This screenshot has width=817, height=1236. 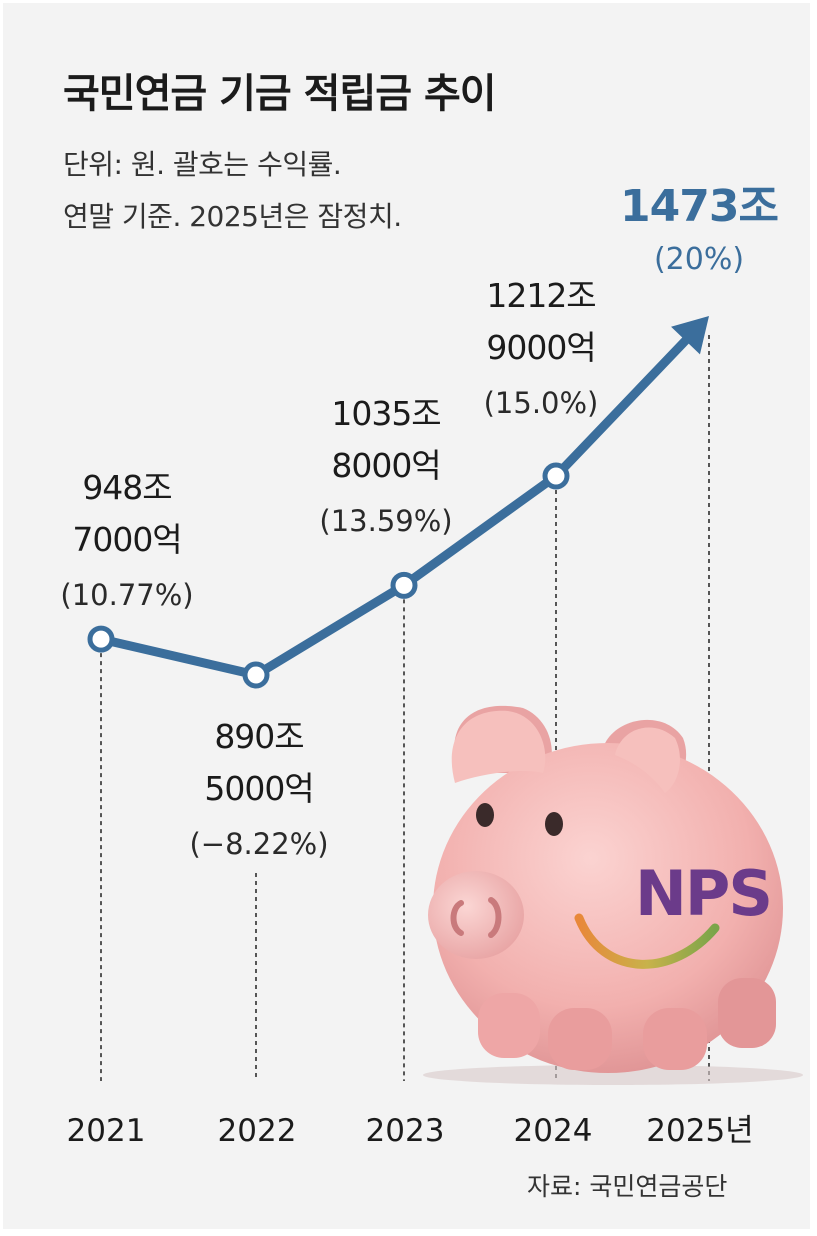 What do you see at coordinates (385, 521) in the screenshot?
I see `data-label-rate: (13.59%)` at bounding box center [385, 521].